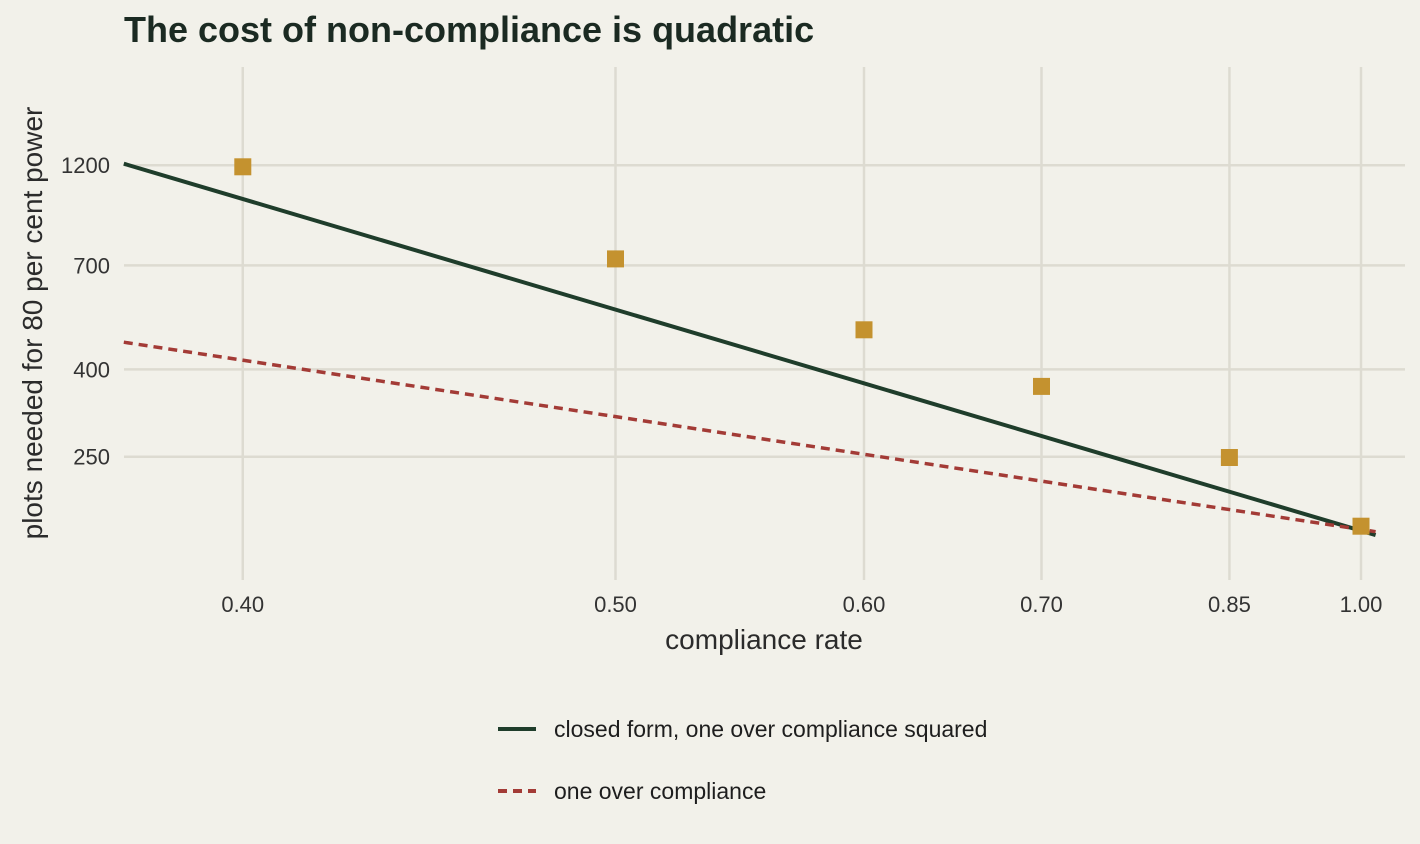 This screenshot has width=1420, height=844. I want to click on x-axis-label: compliance rate, so click(764, 639).